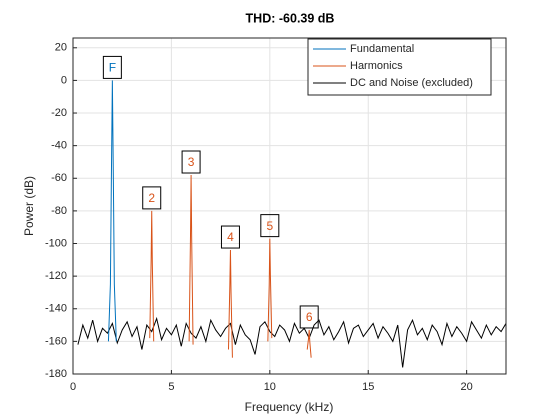 Image resolution: width=560 pixels, height=420 pixels. I want to click on legend-box, so click(399, 67).